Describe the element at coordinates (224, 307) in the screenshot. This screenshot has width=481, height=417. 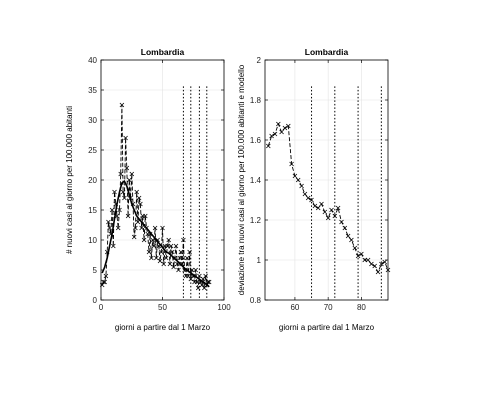
I see `x-tick-label: 100` at that location.